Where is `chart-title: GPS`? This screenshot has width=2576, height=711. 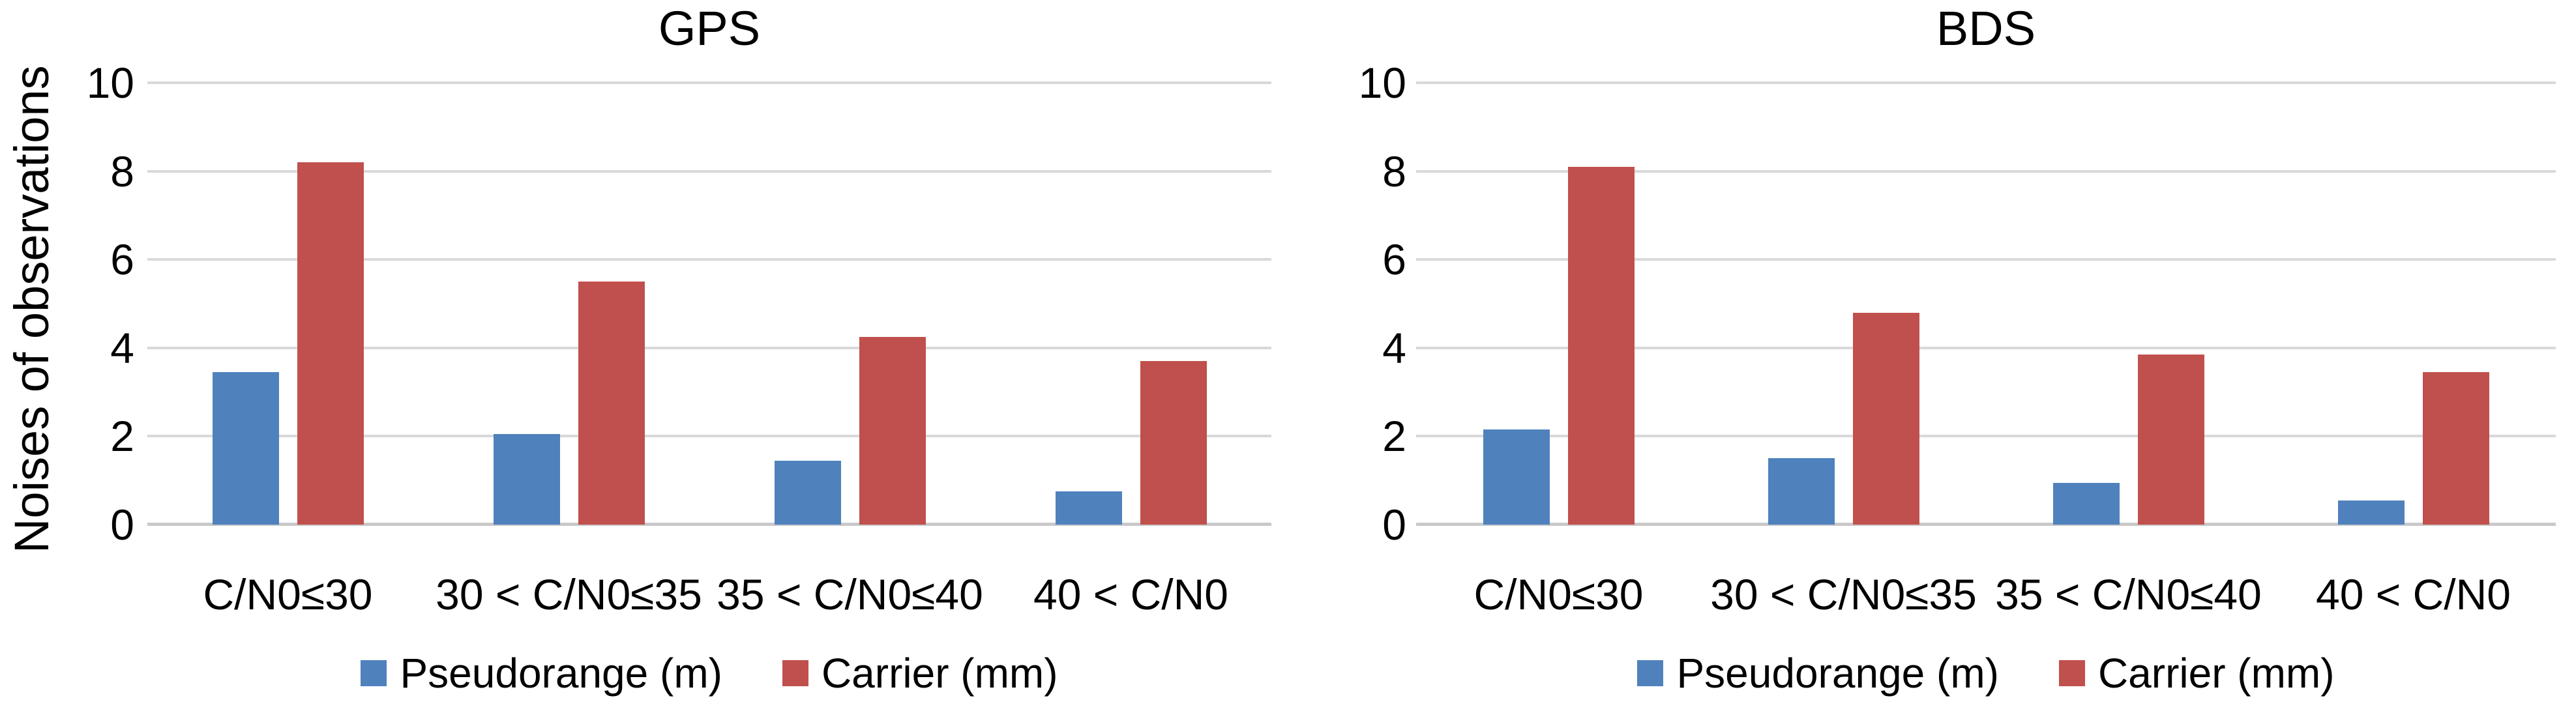
chart-title: GPS is located at coordinates (709, 28).